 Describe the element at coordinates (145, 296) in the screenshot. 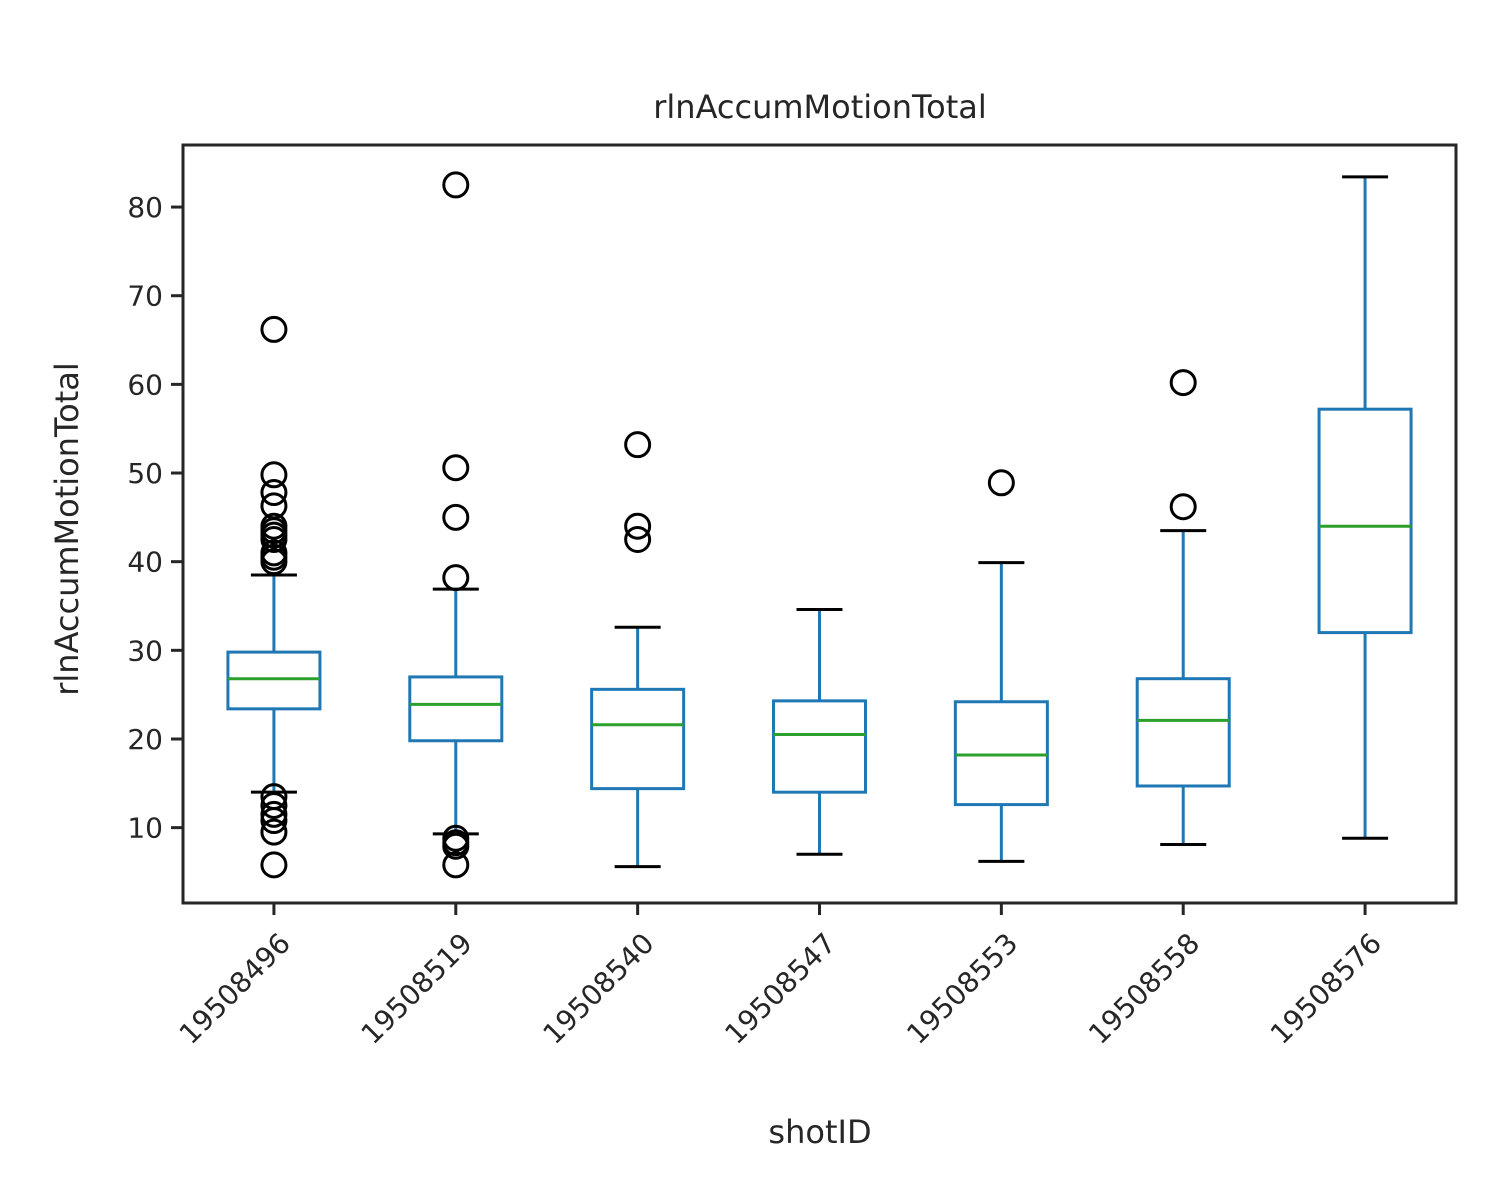

I see `y-tick-label: 70` at that location.